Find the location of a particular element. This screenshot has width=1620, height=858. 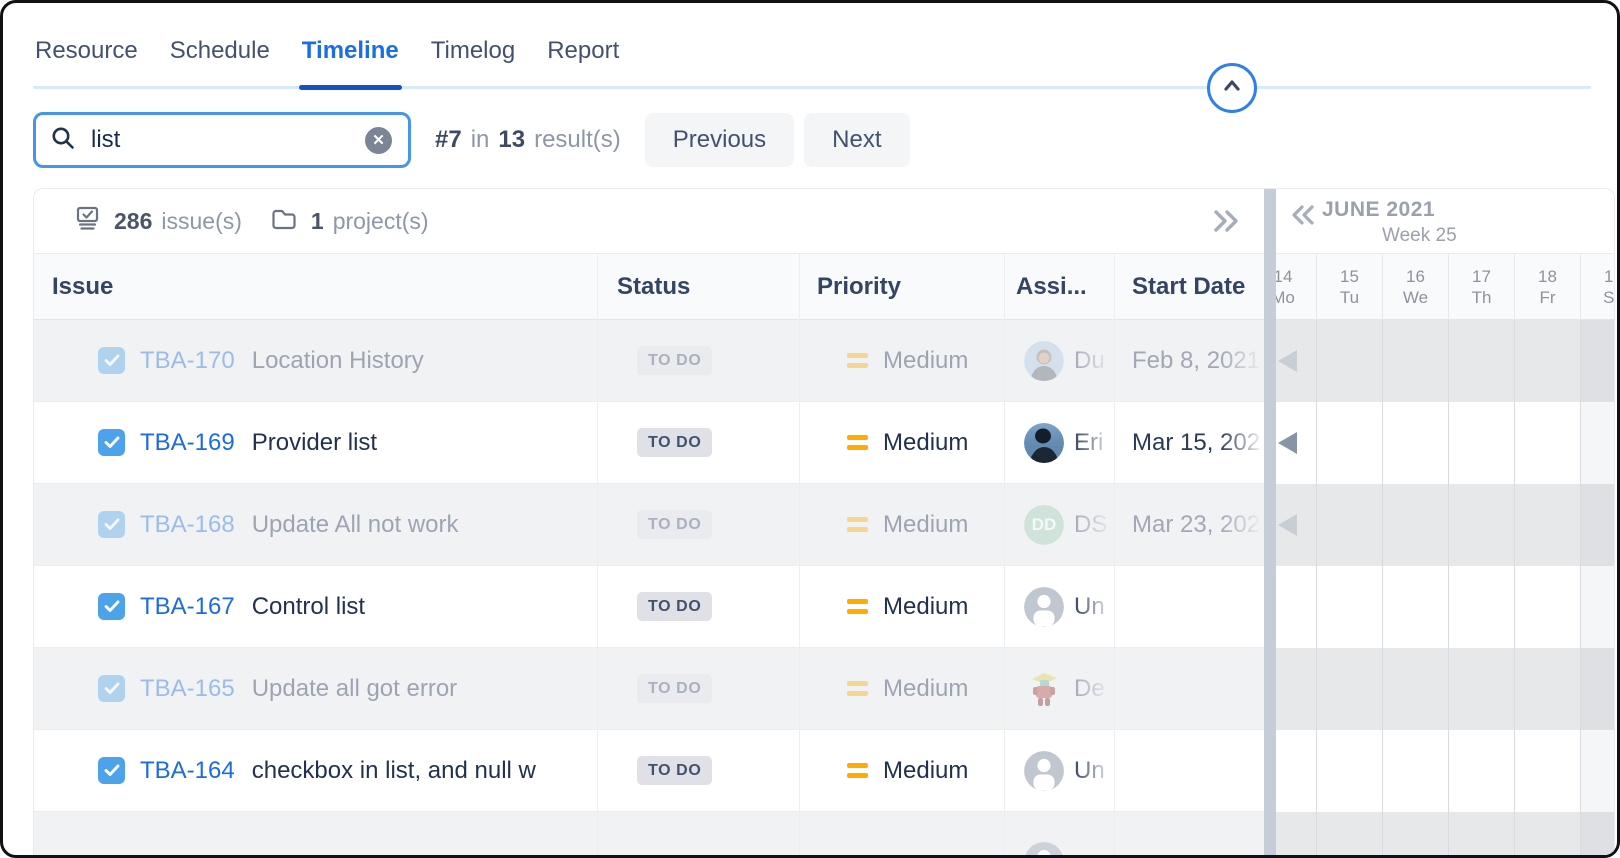

assignee-cell: De is located at coordinates (1059, 688).